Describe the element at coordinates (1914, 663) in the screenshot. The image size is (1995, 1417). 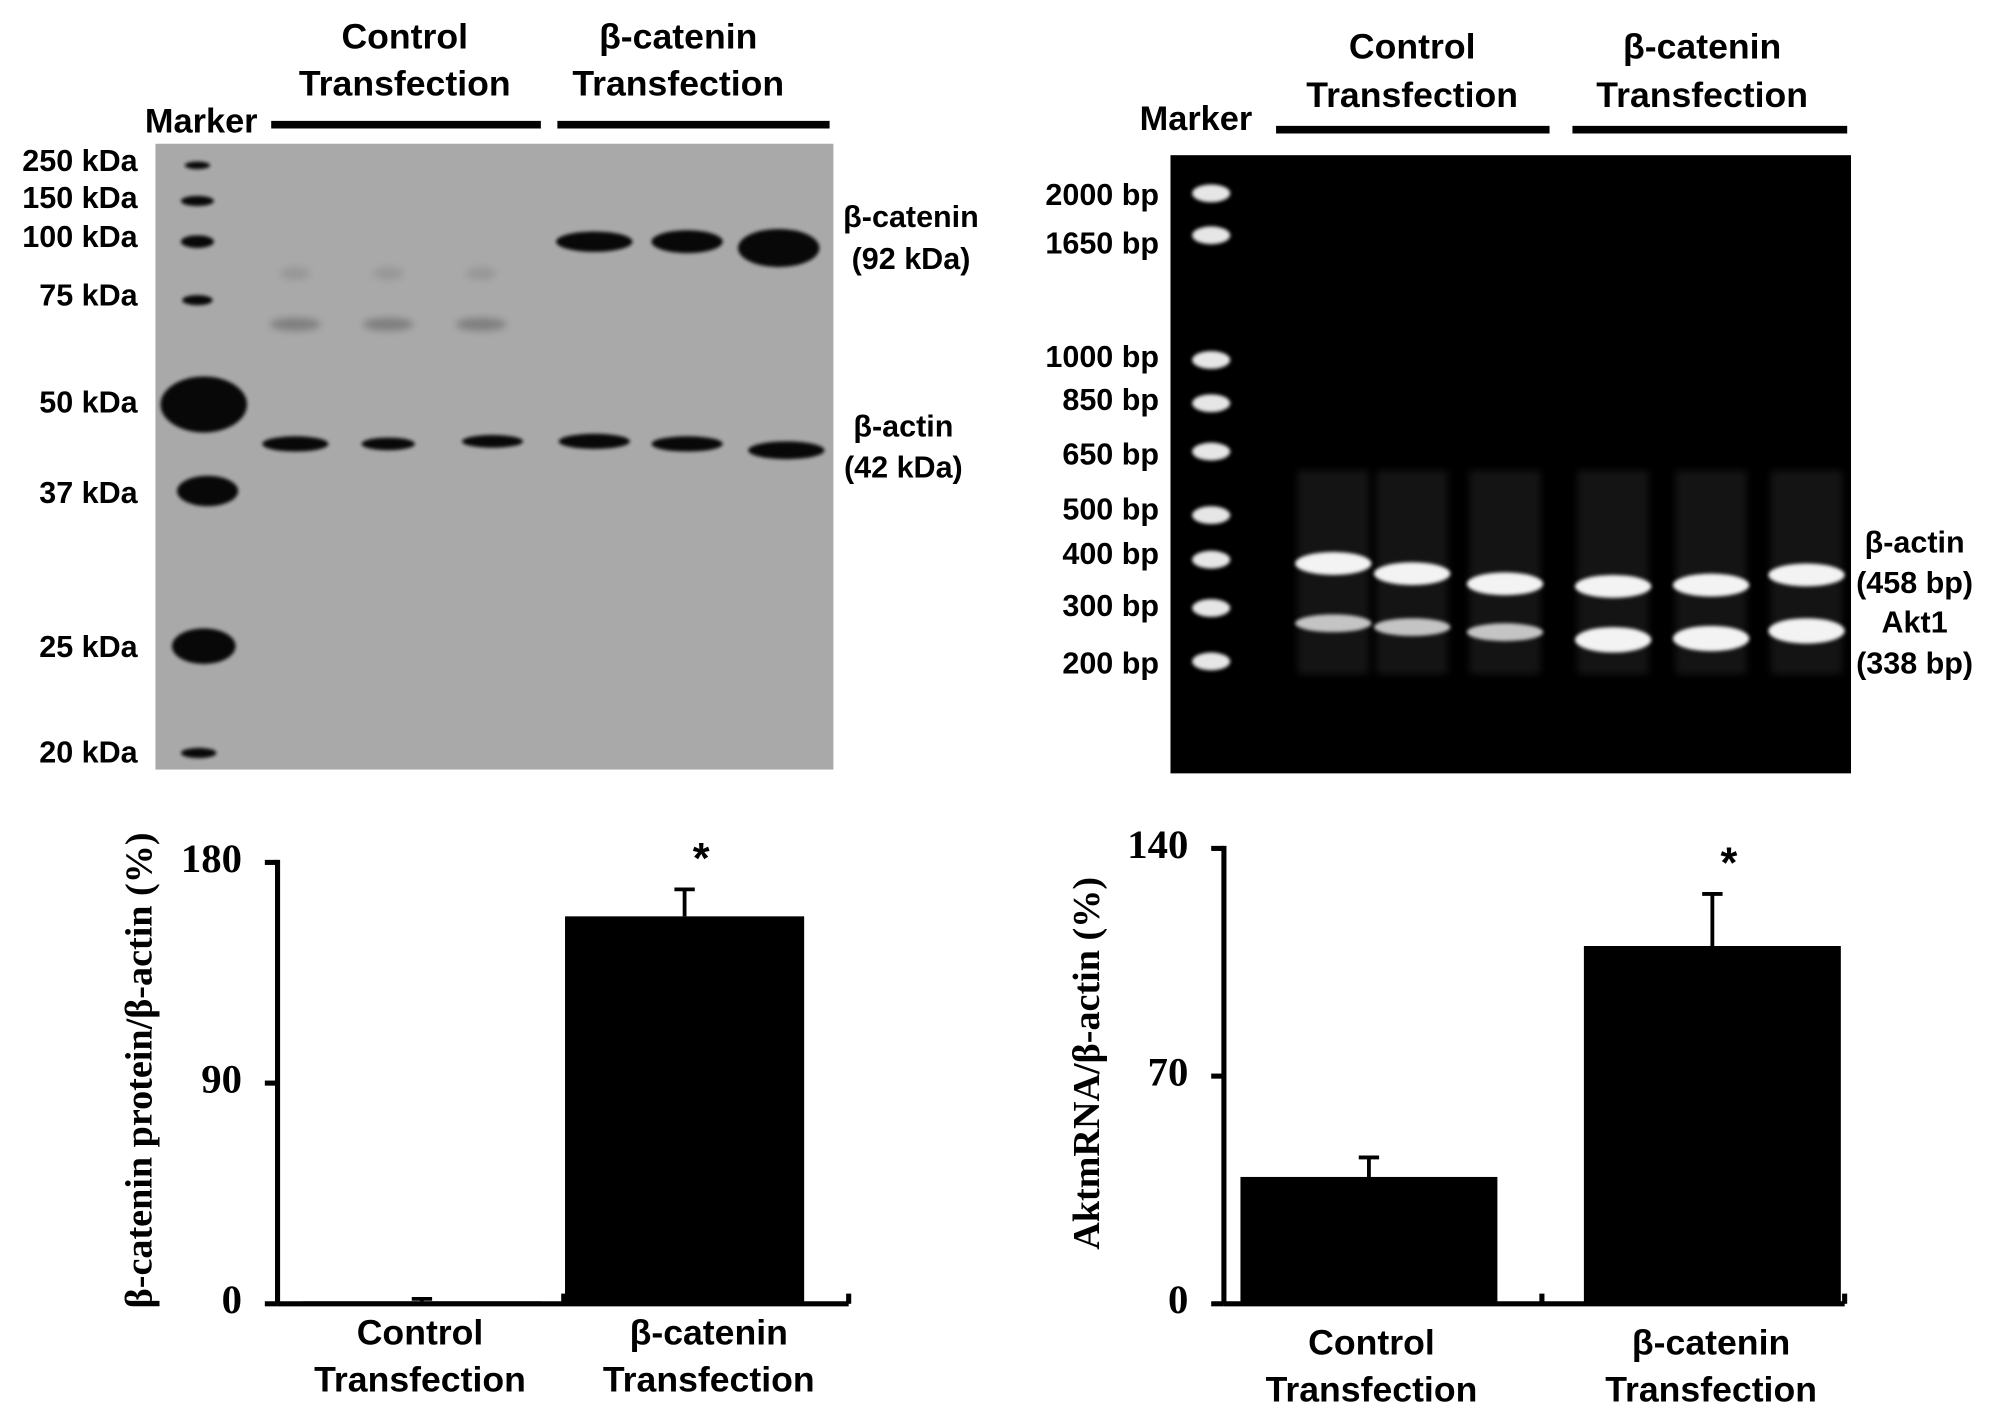
I see `band-label: (338 bp)` at that location.